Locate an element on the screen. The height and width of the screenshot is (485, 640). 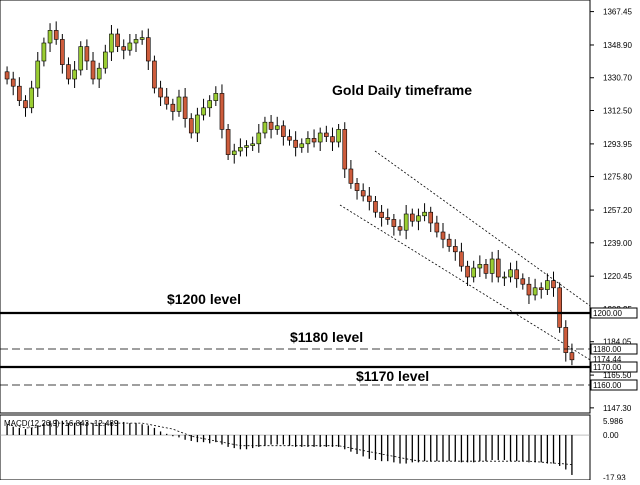
price-tag: 1200.00 is located at coordinates (614, 313).